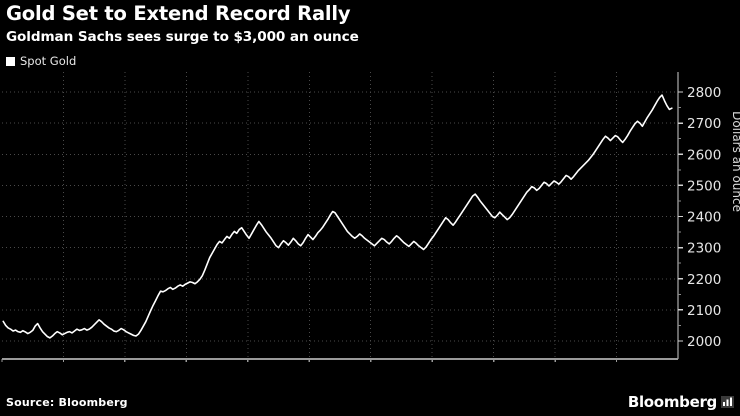 The width and height of the screenshot is (740, 416). Describe the element at coordinates (704, 249) in the screenshot. I see `svg-text: 2300` at that location.